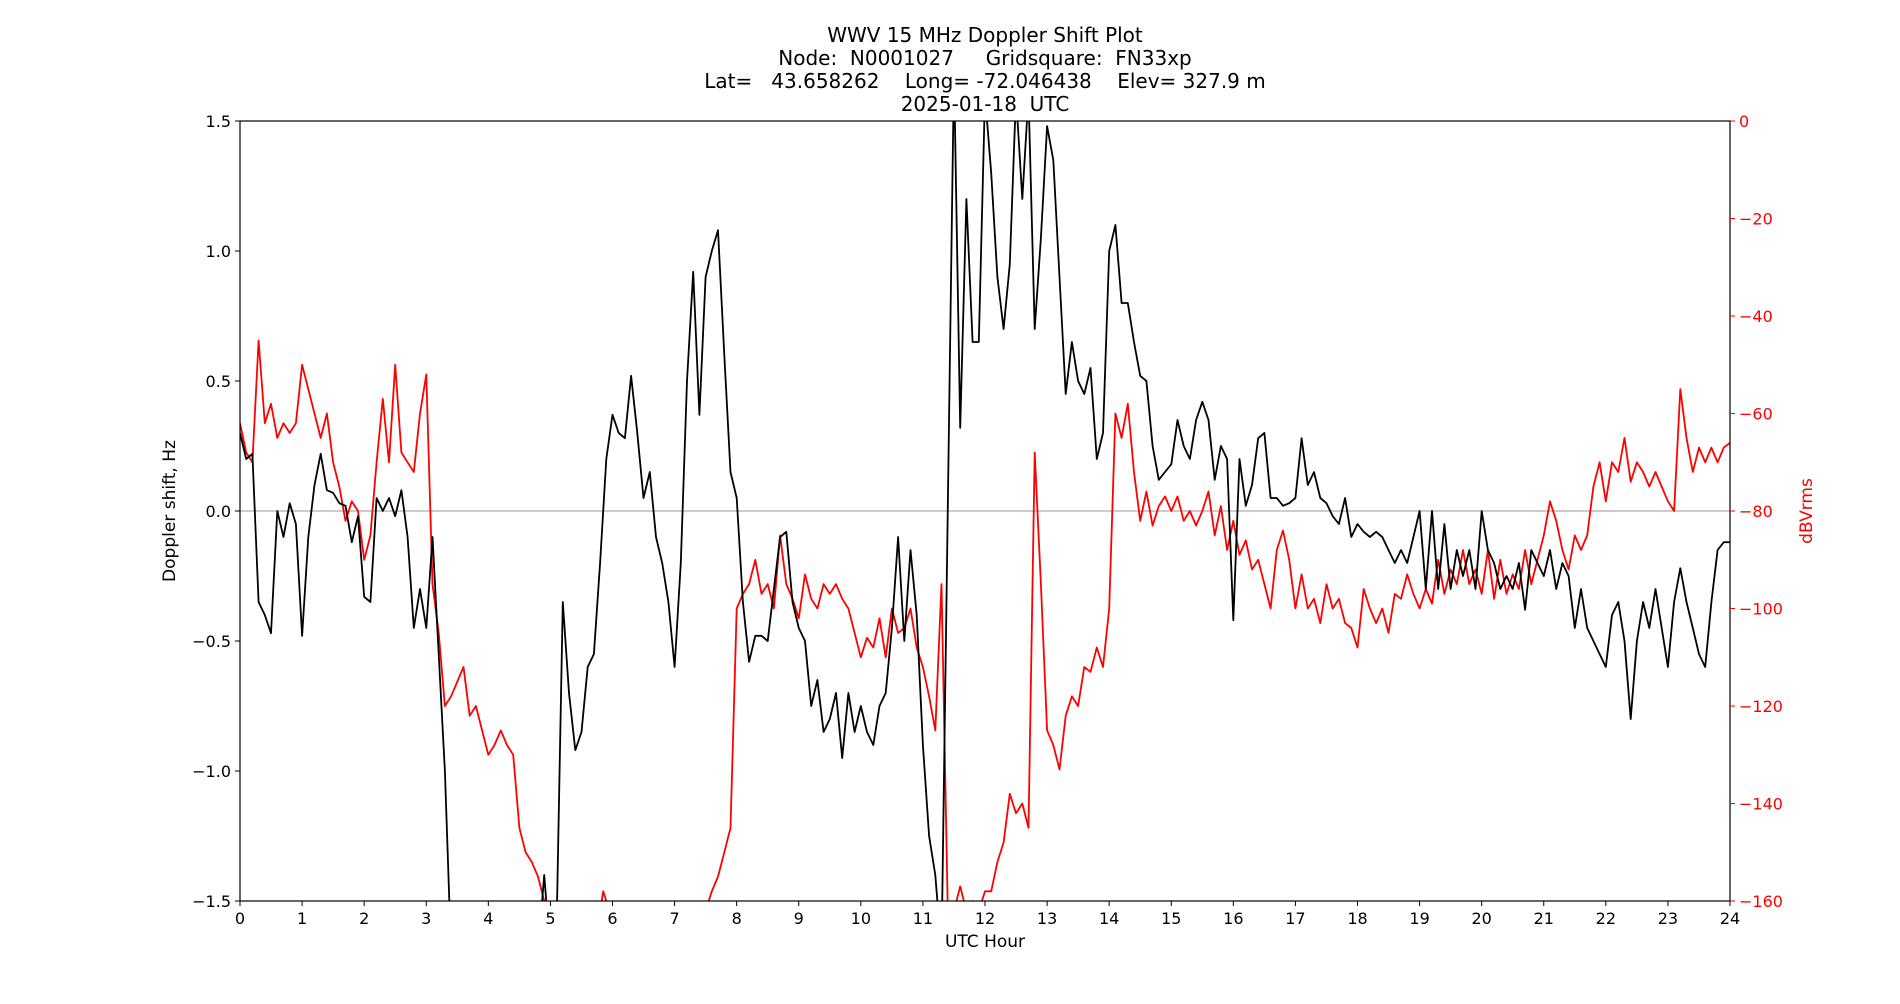 This screenshot has width=1900, height=1004. Describe the element at coordinates (218, 251) in the screenshot. I see `y-tick-label: 1.0` at that location.